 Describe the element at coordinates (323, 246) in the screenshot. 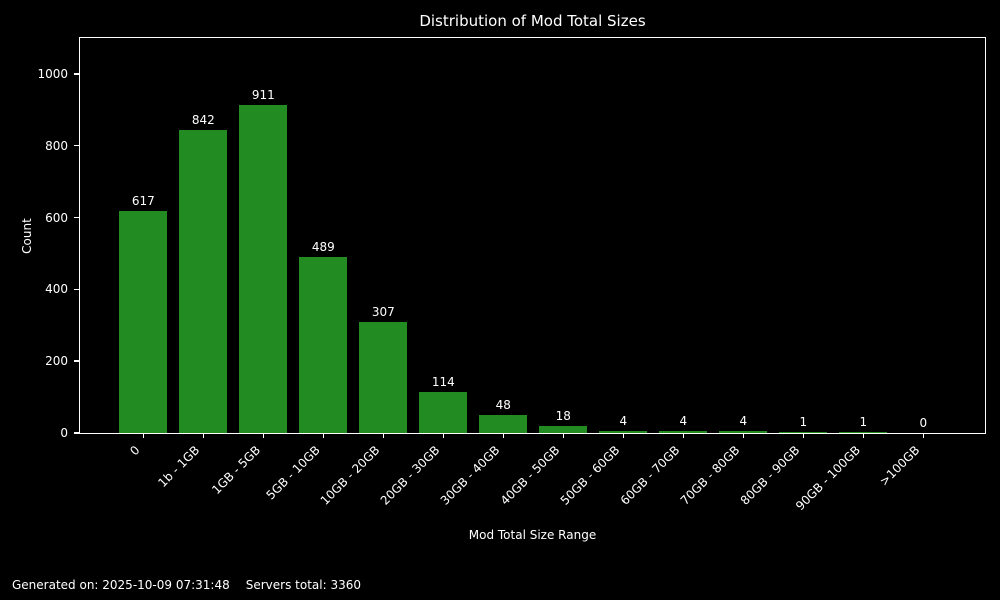

I see `bar-value-label: 489` at that location.